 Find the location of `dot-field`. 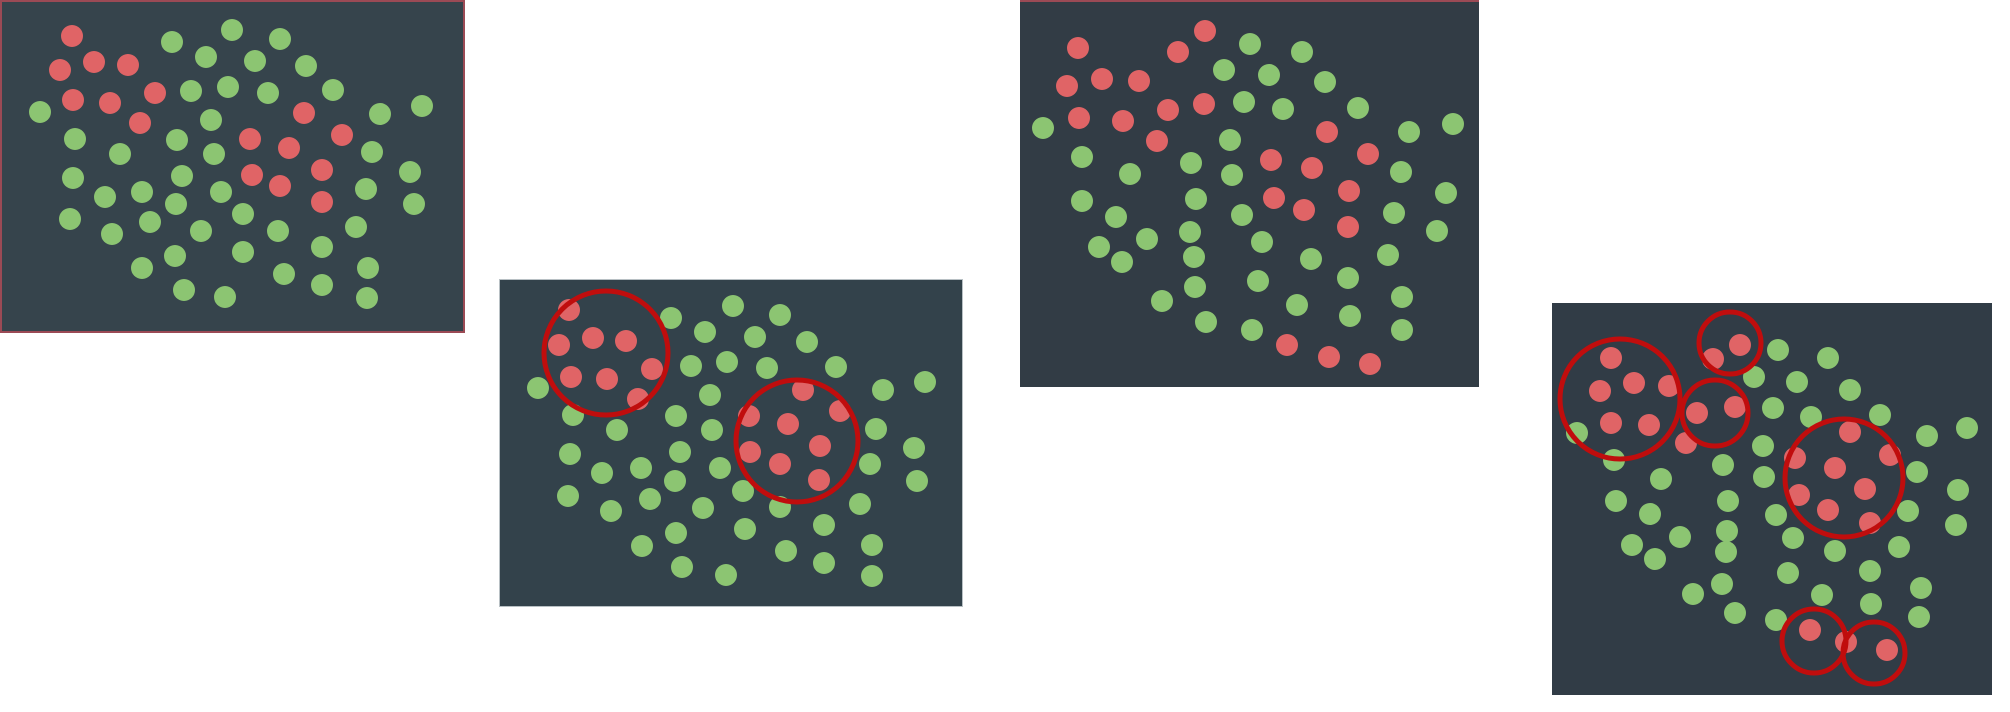

dot-field is located at coordinates (731, 443).